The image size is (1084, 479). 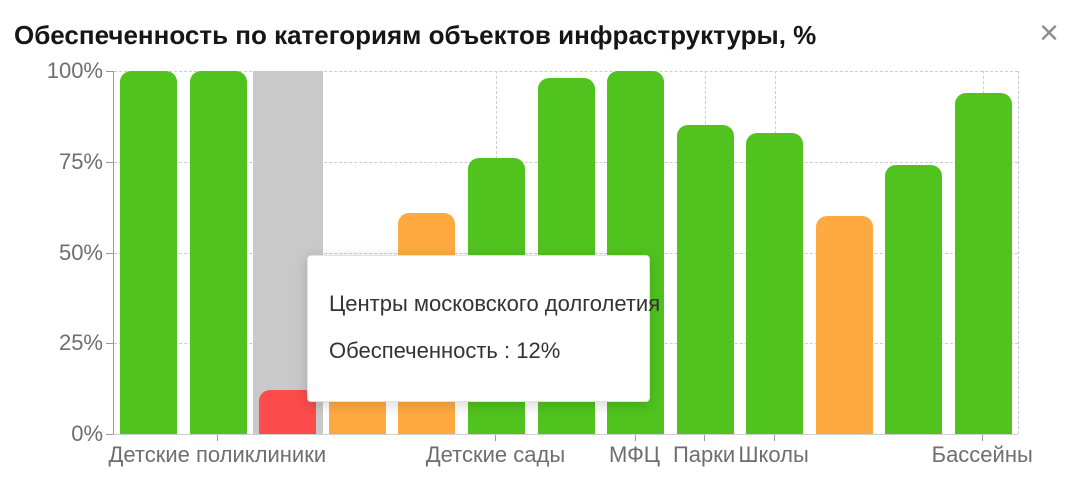 I want to click on x-axis-label: Детские сады, so click(x=495, y=454).